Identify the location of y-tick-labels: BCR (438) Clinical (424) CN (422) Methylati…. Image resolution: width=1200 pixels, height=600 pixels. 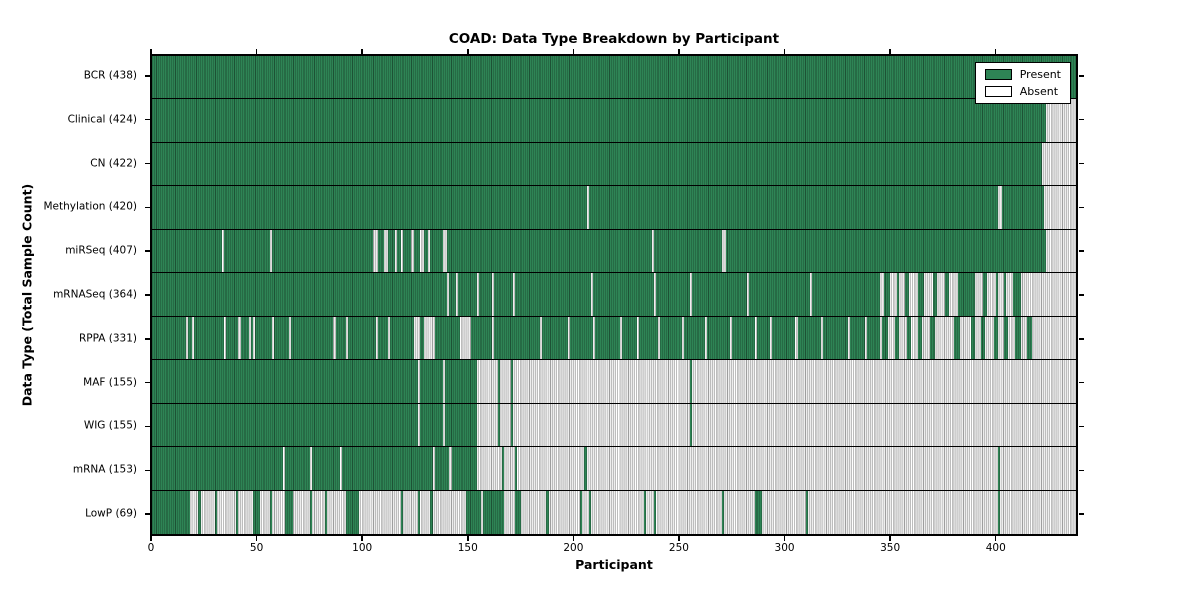
(71, 295).